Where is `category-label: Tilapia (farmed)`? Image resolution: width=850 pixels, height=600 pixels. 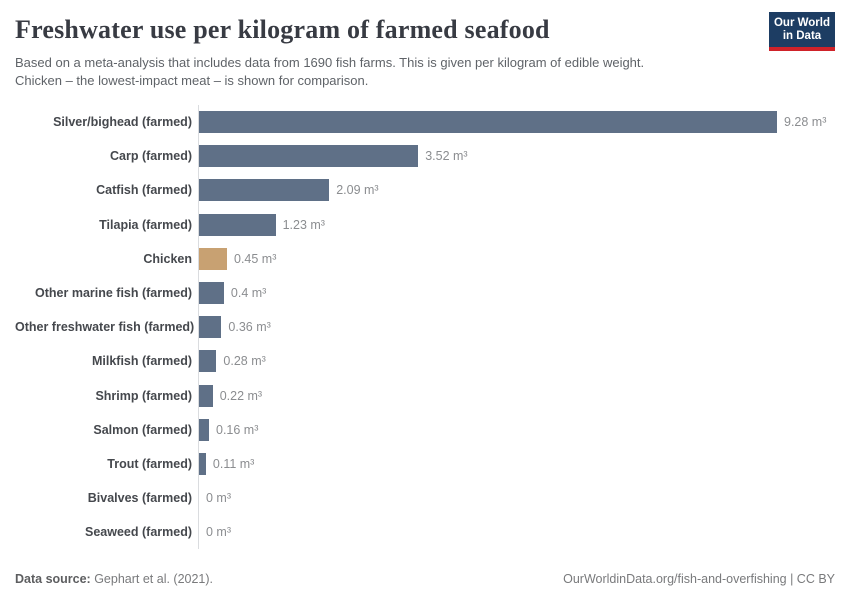
category-label: Tilapia (farmed) is located at coordinates (145, 224).